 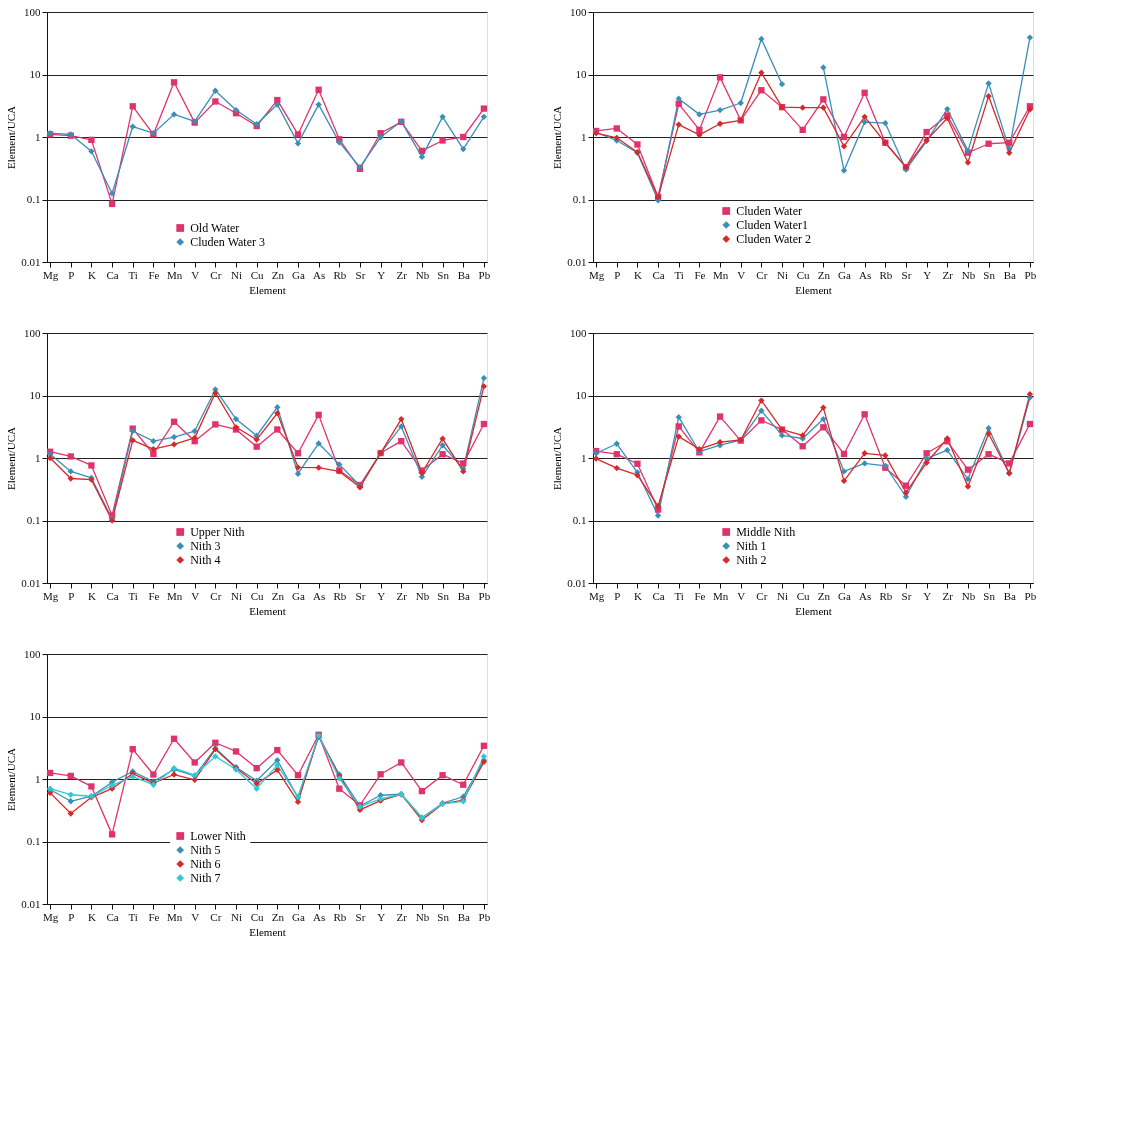 What do you see at coordinates (205, 864) in the screenshot?
I see `legend-label: Nith 6` at bounding box center [205, 864].